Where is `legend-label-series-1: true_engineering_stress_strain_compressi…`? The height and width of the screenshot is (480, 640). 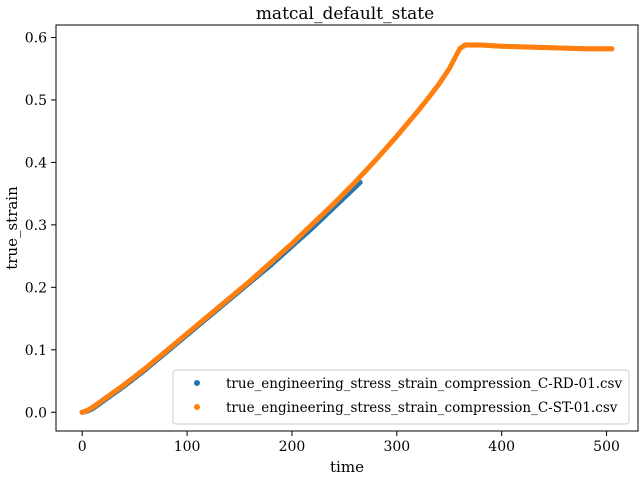 legend-label-series-1: true_engineering_stress_strain_compressi… is located at coordinates (422, 408).